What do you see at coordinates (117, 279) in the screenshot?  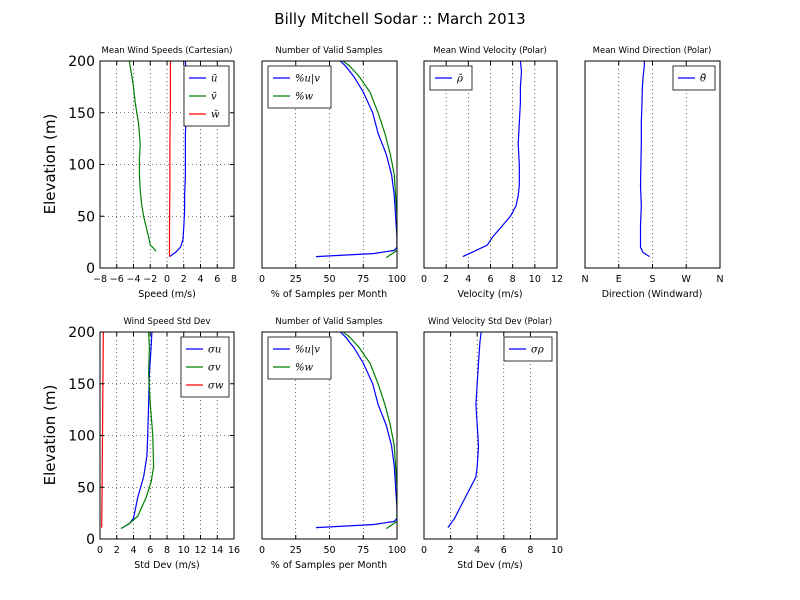 I see `x-tick-label: −6` at bounding box center [117, 279].